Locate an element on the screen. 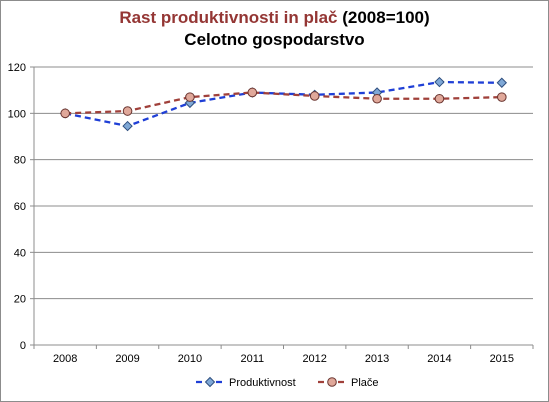  legend-produktivnost-marker is located at coordinates (210, 382).